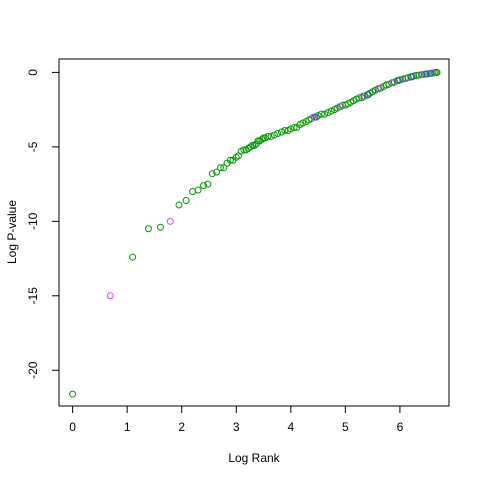 This screenshot has width=480, height=480. Describe the element at coordinates (72, 427) in the screenshot. I see `x-tick-label: 0` at that location.